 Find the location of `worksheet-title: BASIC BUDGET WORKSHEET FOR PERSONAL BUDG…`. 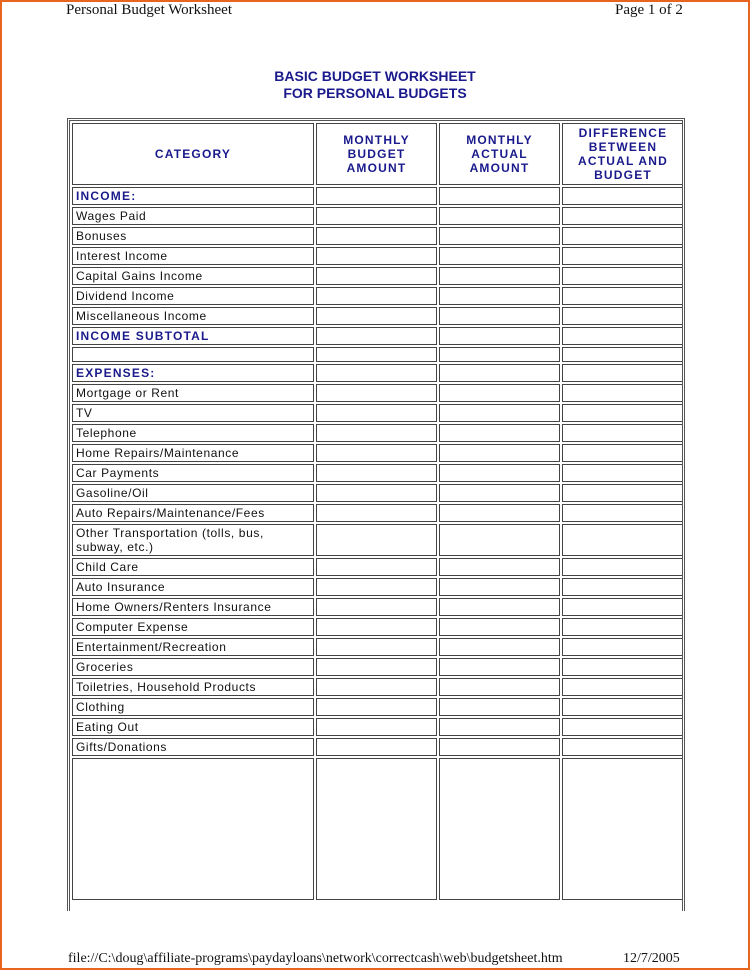

worksheet-title: BASIC BUDGET WORKSHEET FOR PERSONAL BUDG… is located at coordinates (375, 85).